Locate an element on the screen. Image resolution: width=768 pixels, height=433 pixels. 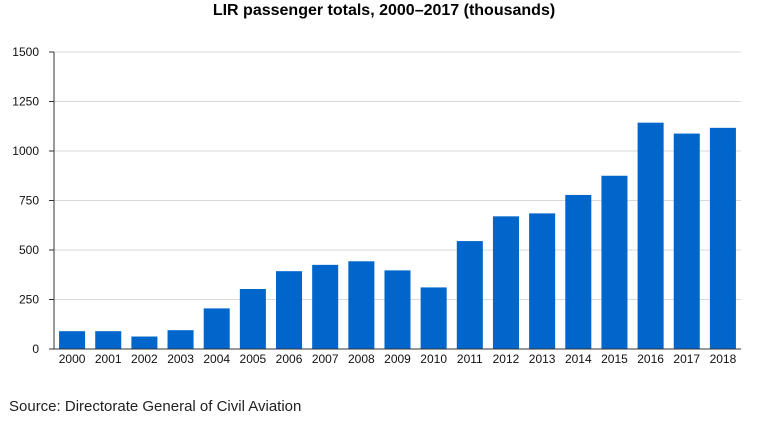
bar-2006 is located at coordinates (289, 310).